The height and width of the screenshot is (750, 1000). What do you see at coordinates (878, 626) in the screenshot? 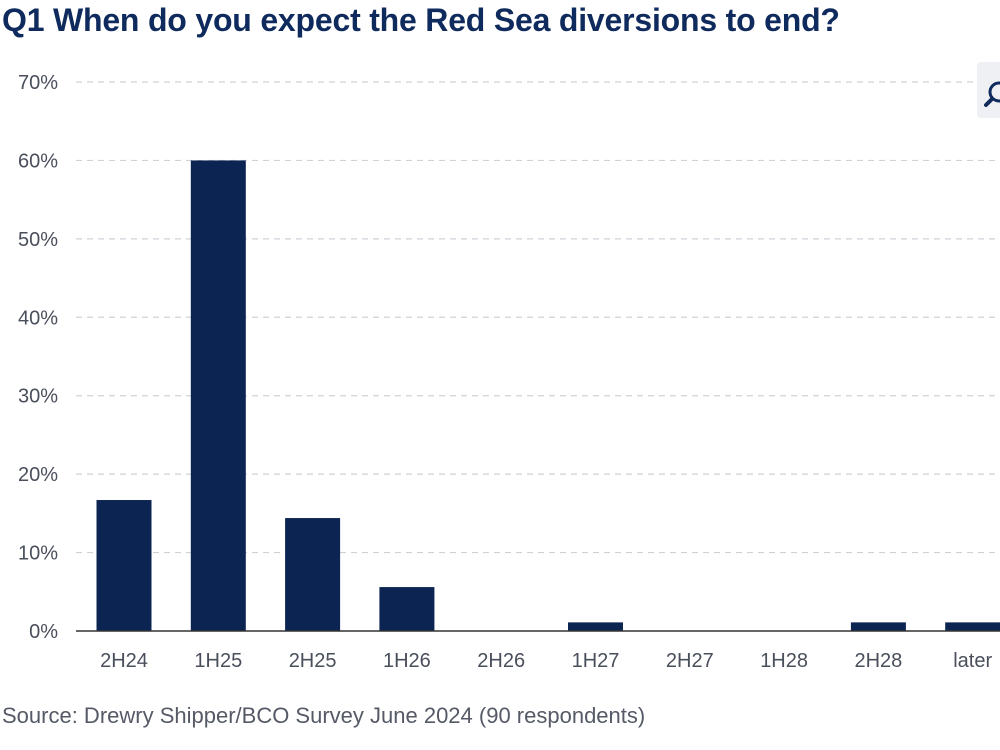
I see `bar-2H28` at bounding box center [878, 626].